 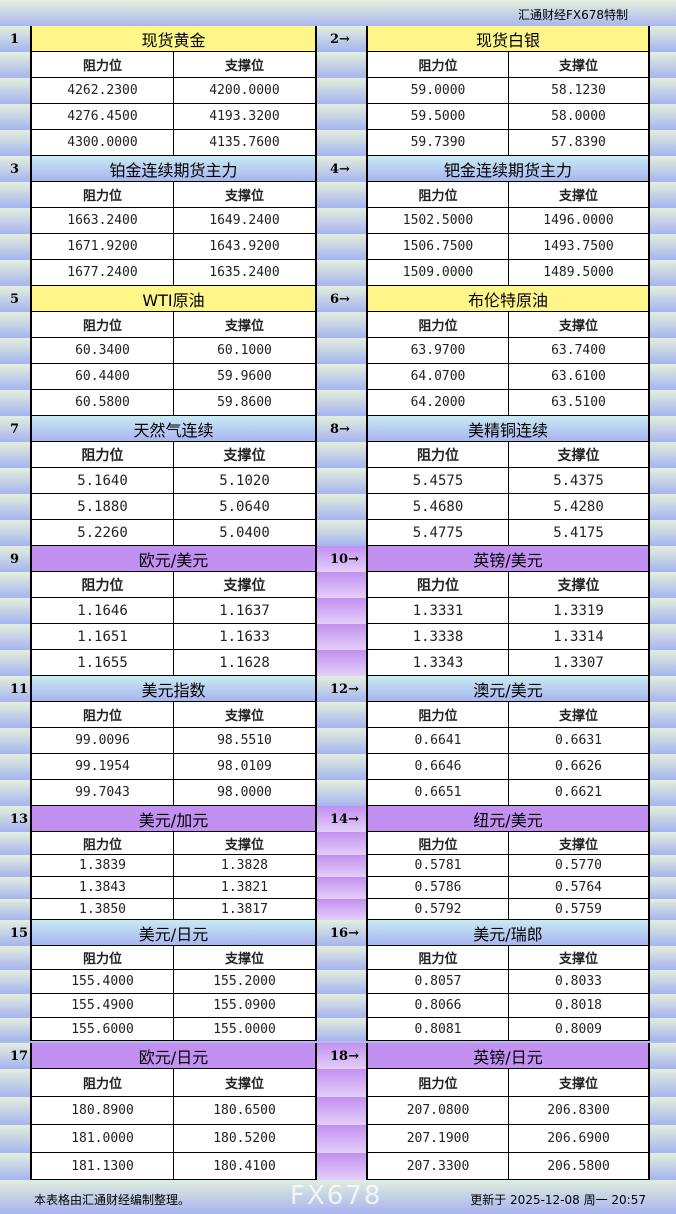 I want to click on support-value: 1493.7500, so click(x=579, y=247).